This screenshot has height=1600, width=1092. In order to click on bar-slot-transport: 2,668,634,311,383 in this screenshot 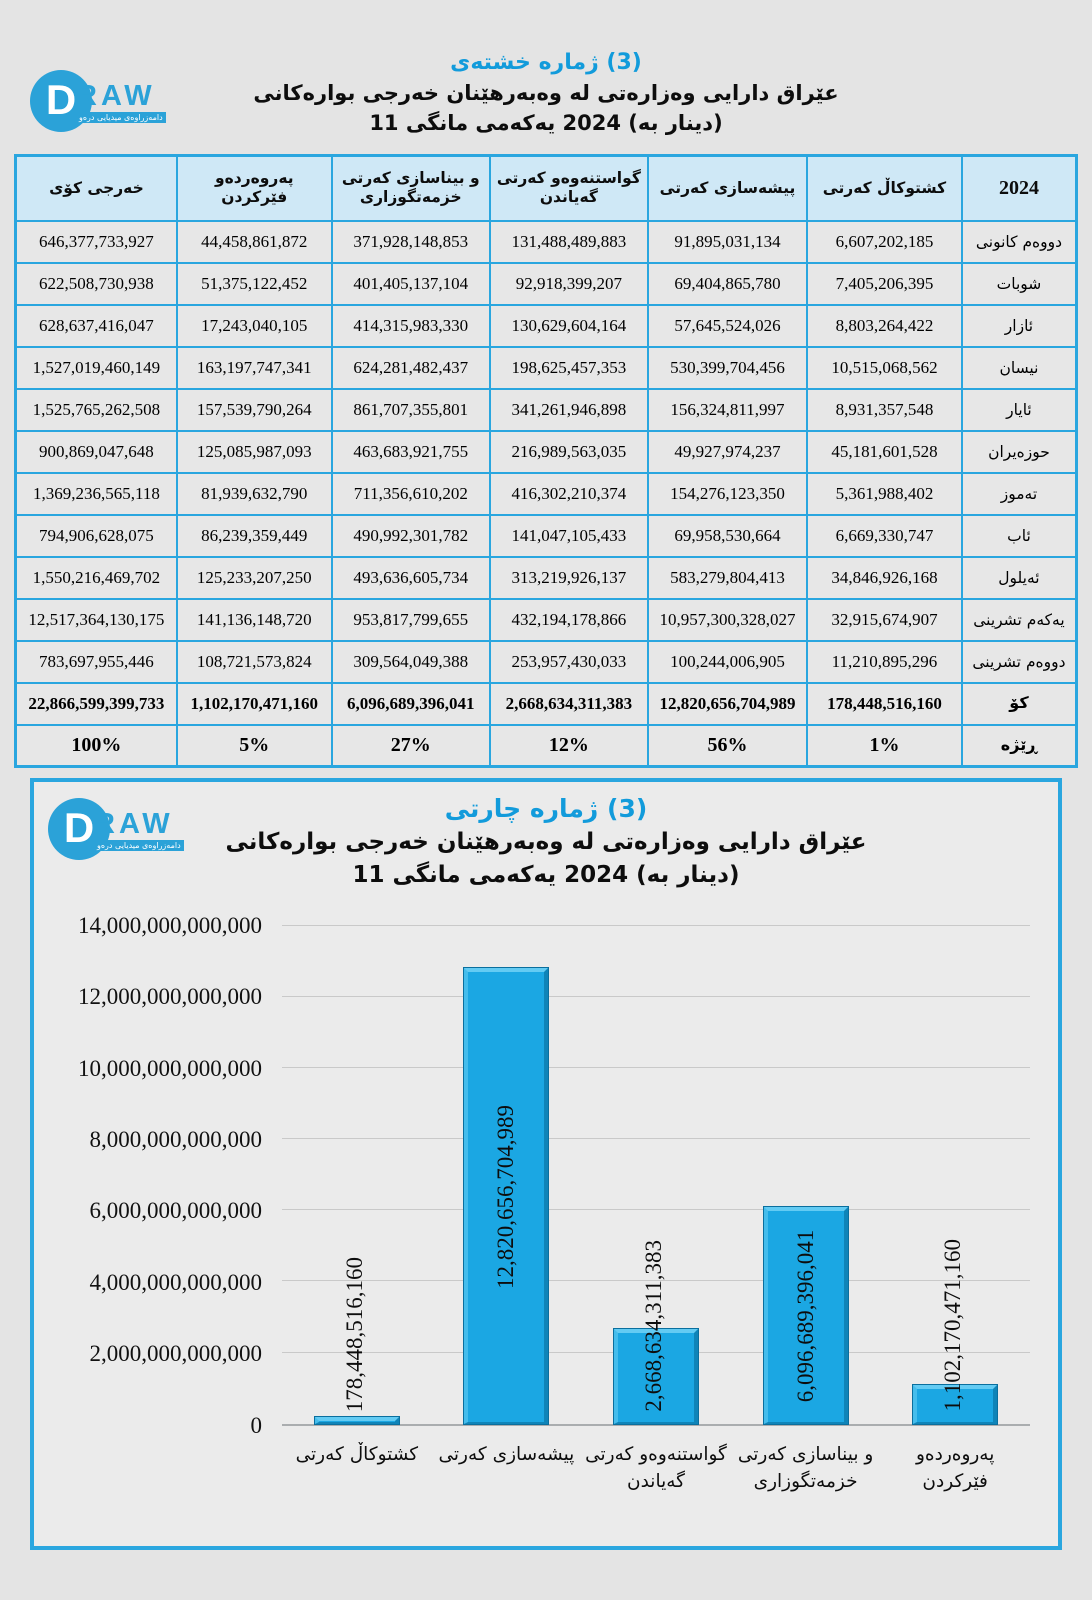, I will do `click(656, 1175)`.